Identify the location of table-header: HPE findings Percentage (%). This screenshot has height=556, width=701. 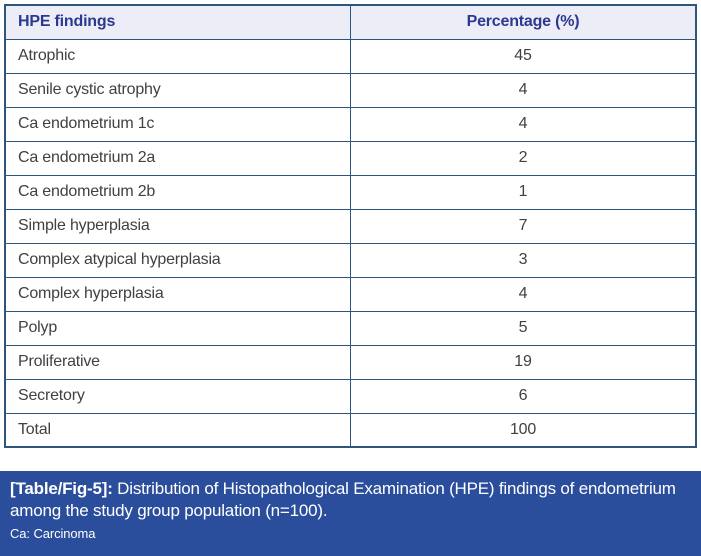
(350, 22).